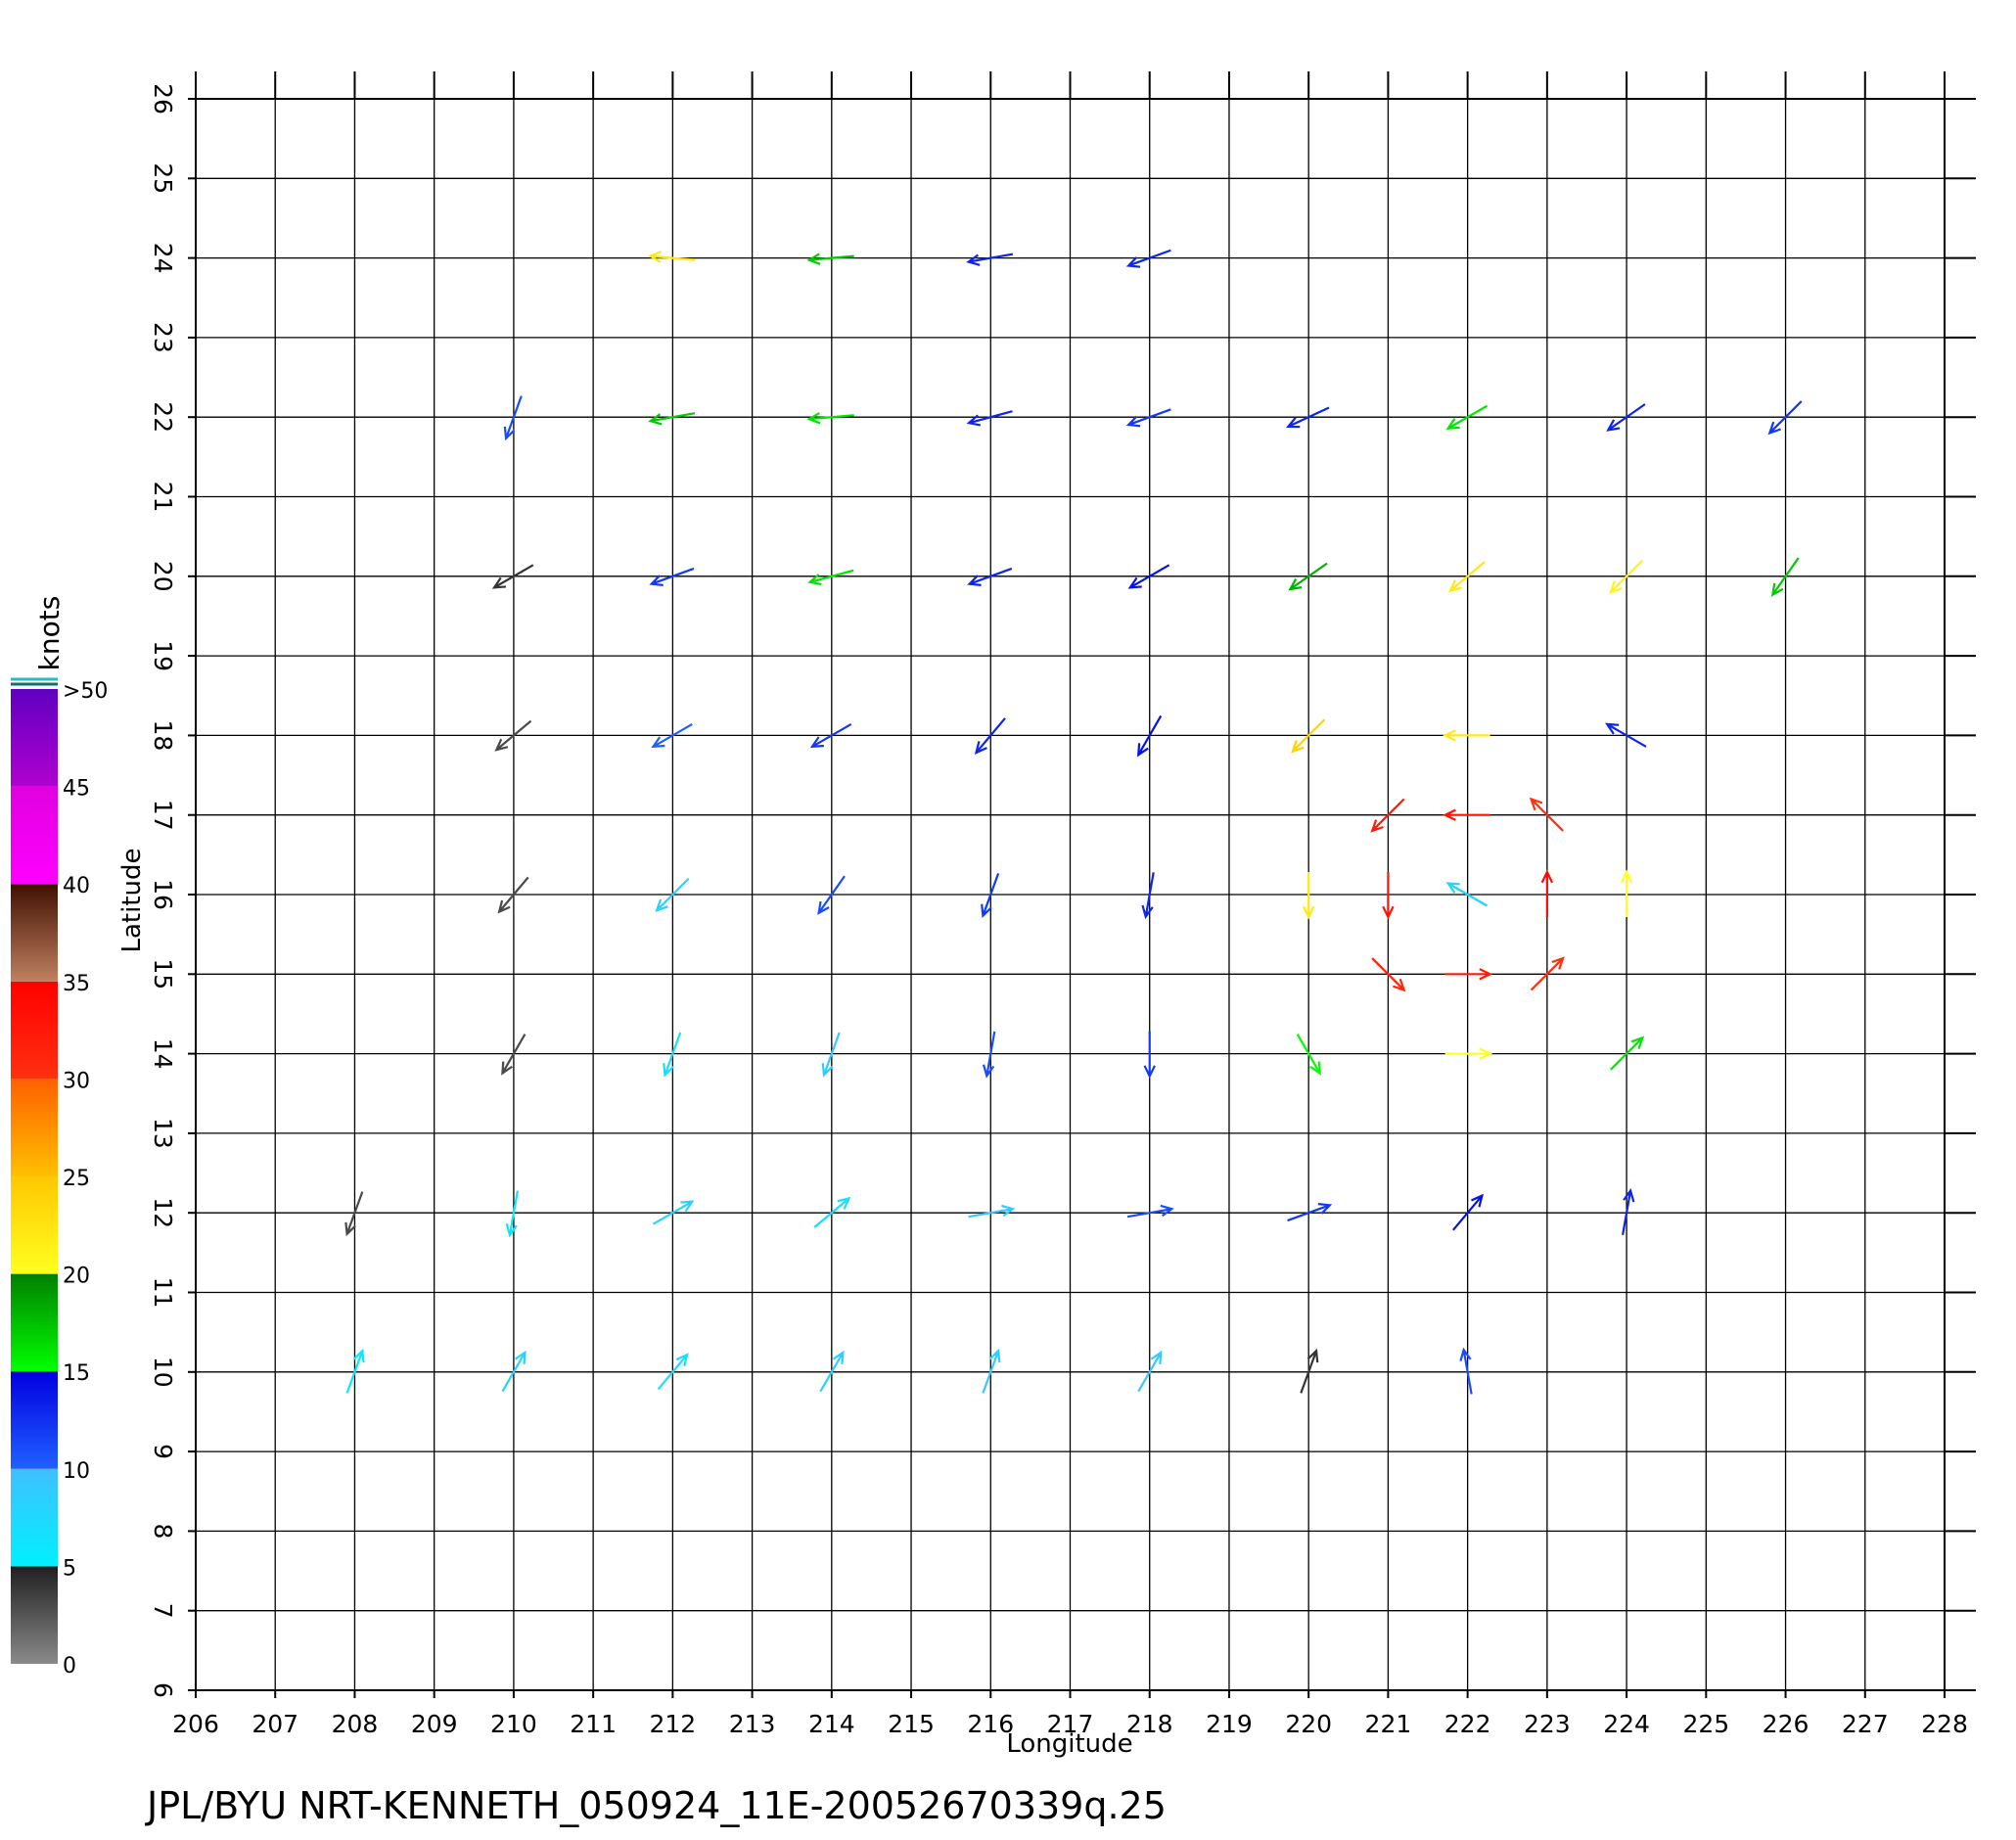 The image size is (2016, 1840). I want to click on colorbar-tick-label: 10, so click(76, 1471).